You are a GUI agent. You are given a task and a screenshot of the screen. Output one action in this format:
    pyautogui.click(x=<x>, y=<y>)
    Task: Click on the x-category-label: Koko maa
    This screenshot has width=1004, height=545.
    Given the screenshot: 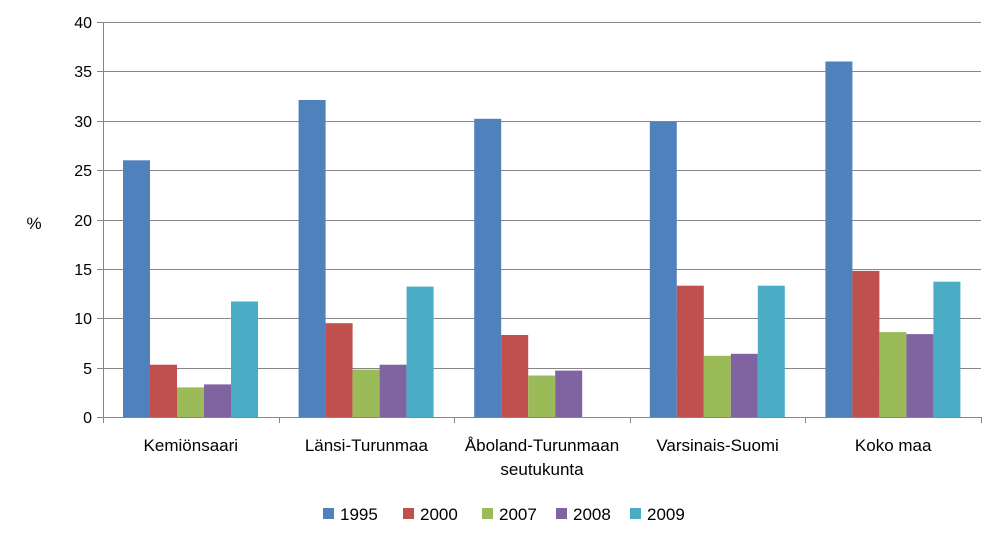 What is the action you would take?
    pyautogui.click(x=893, y=445)
    